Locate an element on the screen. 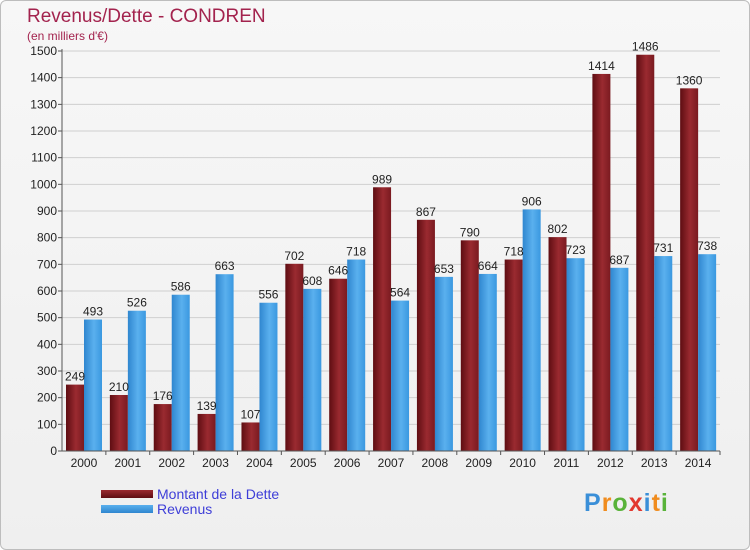  x-tick-label-2008: 2008 is located at coordinates (435, 463).